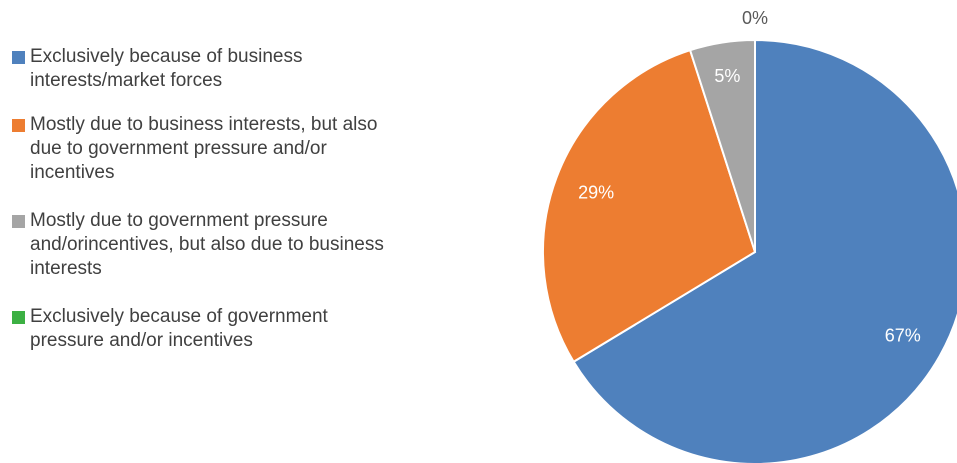 The height and width of the screenshot is (463, 957). I want to click on legend-swatch-gray, so click(18, 221).